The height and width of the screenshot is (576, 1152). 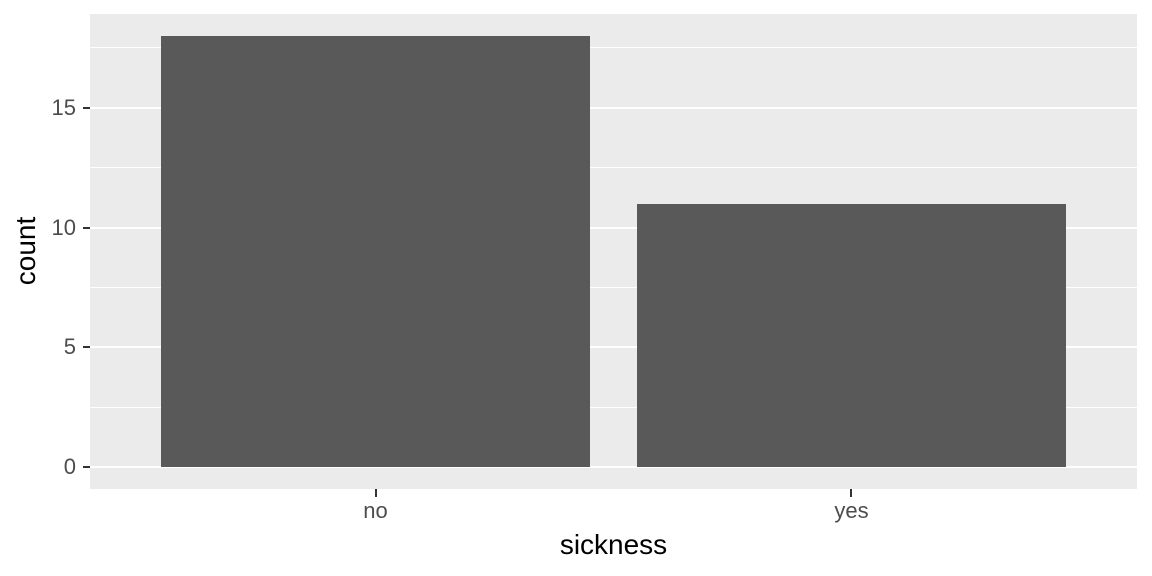 What do you see at coordinates (851, 510) in the screenshot?
I see `x-tick-label: yes` at bounding box center [851, 510].